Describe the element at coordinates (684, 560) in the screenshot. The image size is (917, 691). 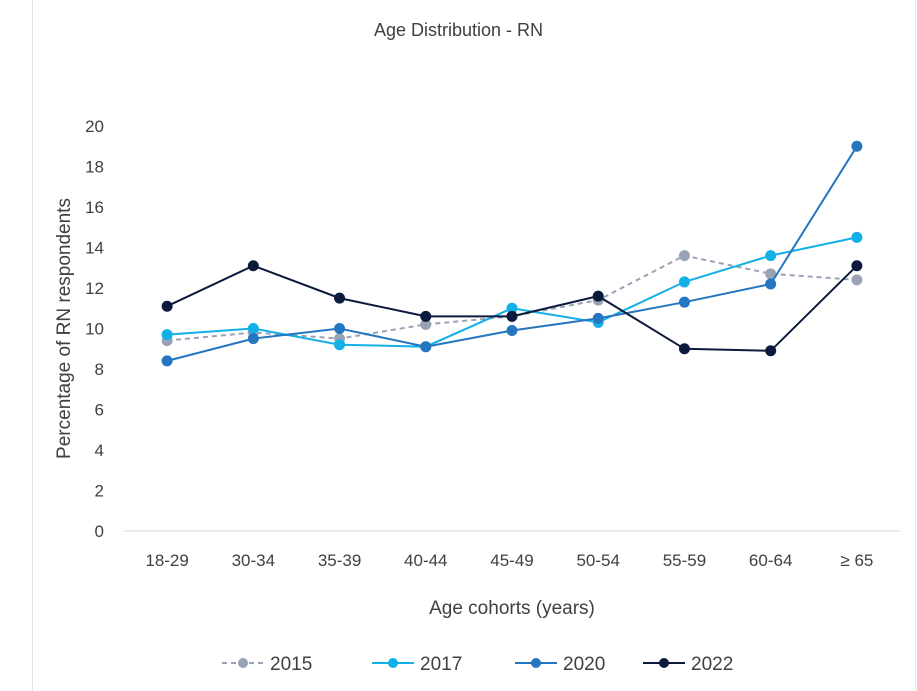
I see `x-tick-label: 55-59` at that location.